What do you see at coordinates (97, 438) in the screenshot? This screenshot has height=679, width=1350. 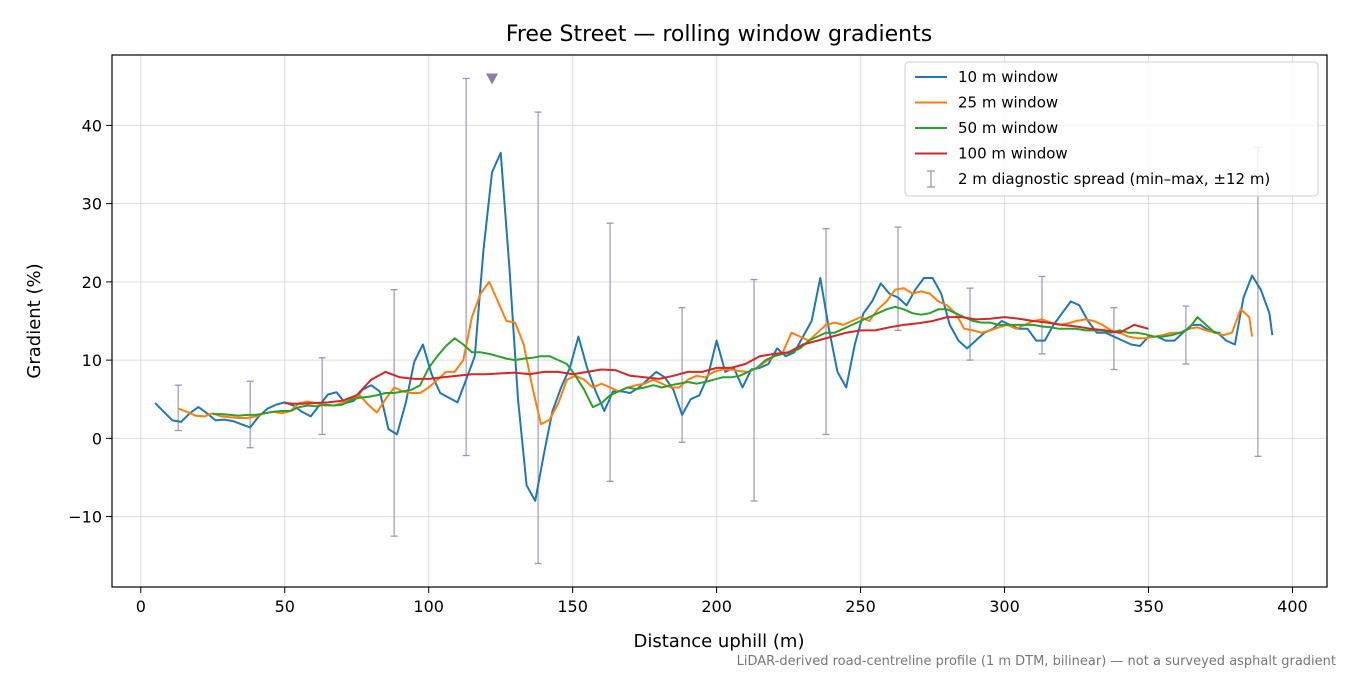 I see `y-tick-label: 0` at bounding box center [97, 438].